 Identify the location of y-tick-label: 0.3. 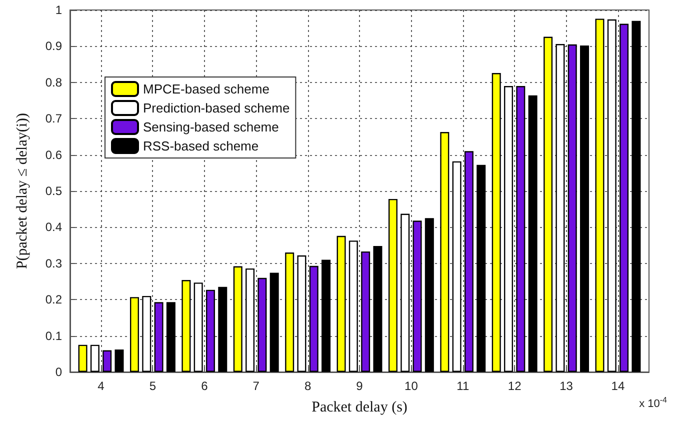
(53, 263).